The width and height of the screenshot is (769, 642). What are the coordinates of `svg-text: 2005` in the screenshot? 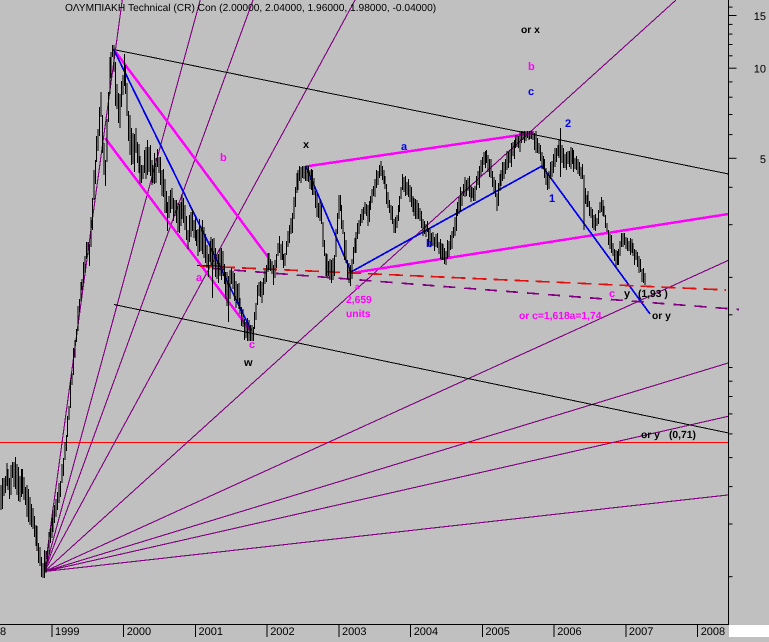 It's located at (497, 631).